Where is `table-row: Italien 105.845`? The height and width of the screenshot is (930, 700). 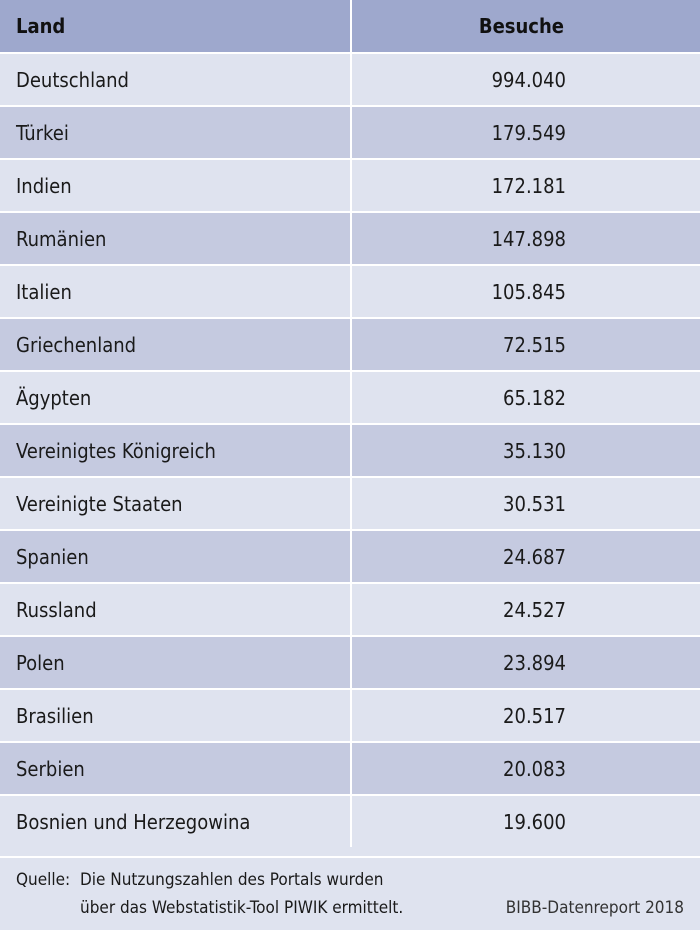 table-row: Italien 105.845 is located at coordinates (350, 291).